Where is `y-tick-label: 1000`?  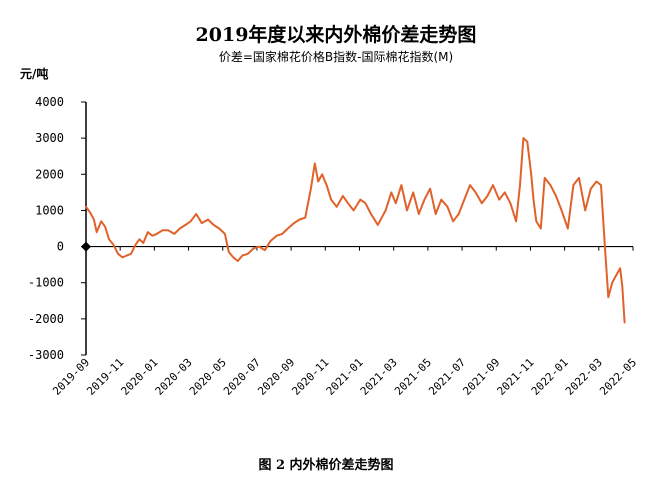 y-tick-label: 1000 is located at coordinates (49, 210).